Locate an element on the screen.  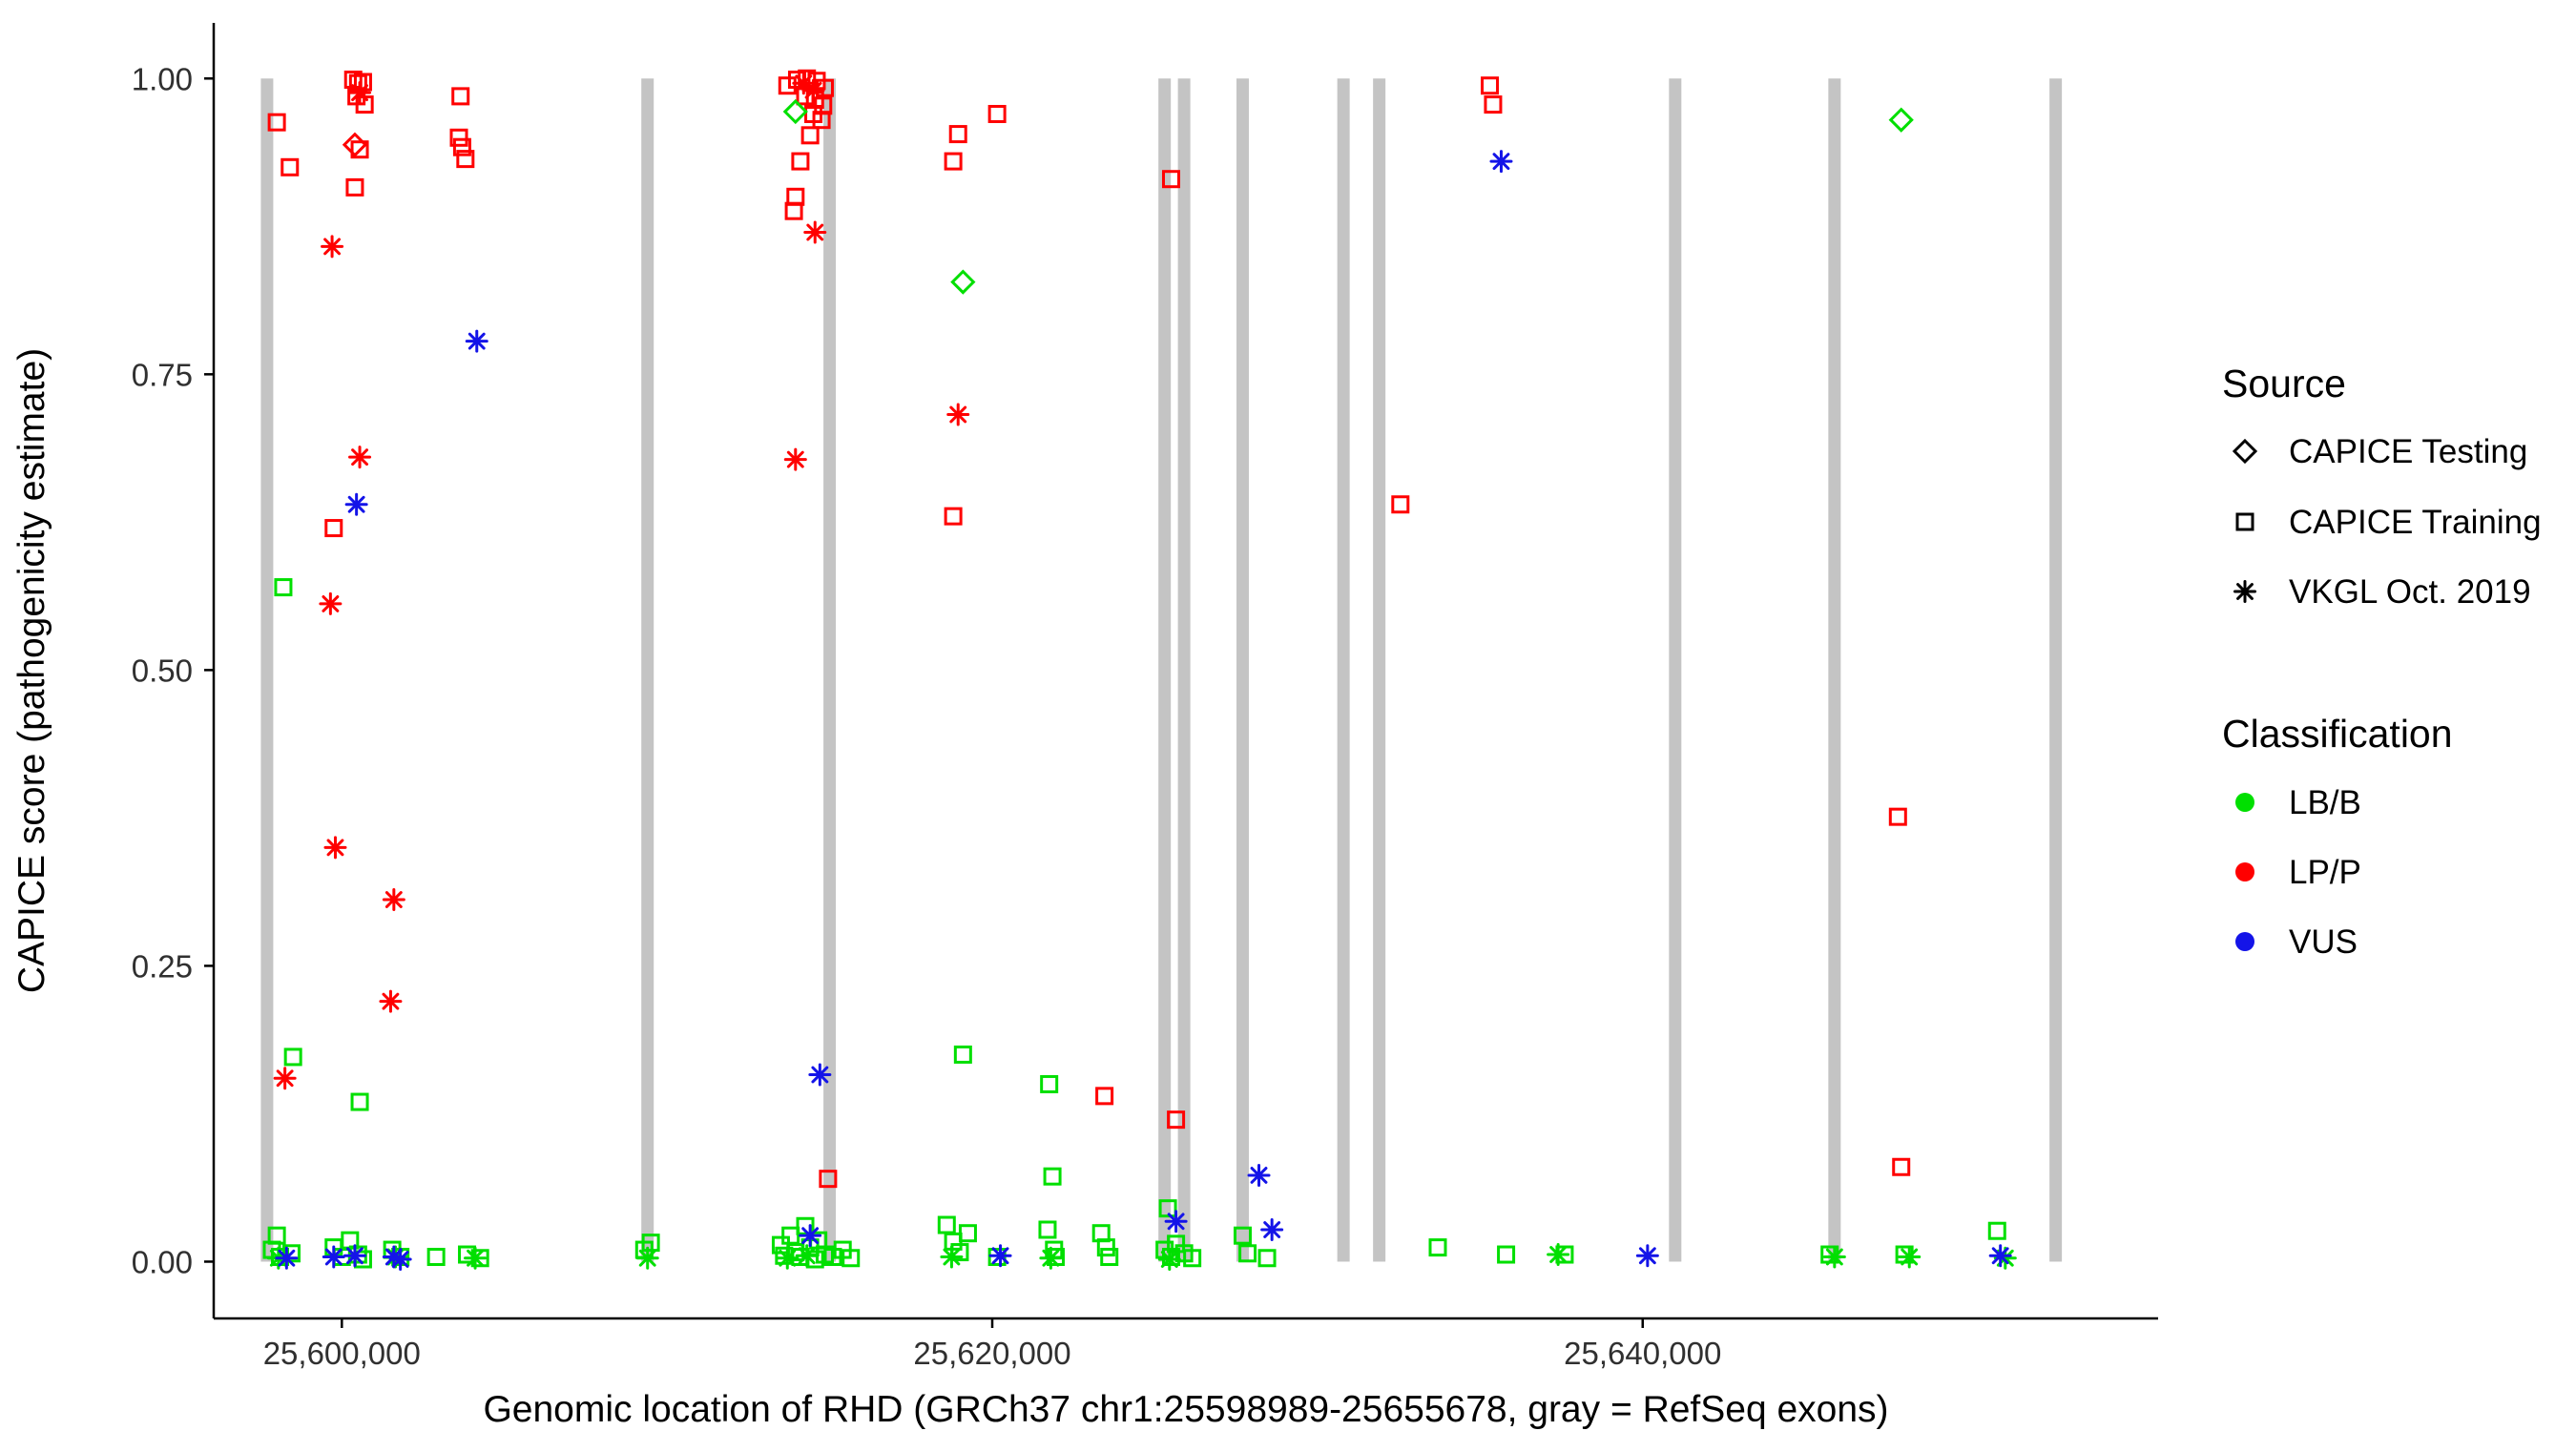
legend-source-item-label: CAPICE Testing is located at coordinates (2408, 452).